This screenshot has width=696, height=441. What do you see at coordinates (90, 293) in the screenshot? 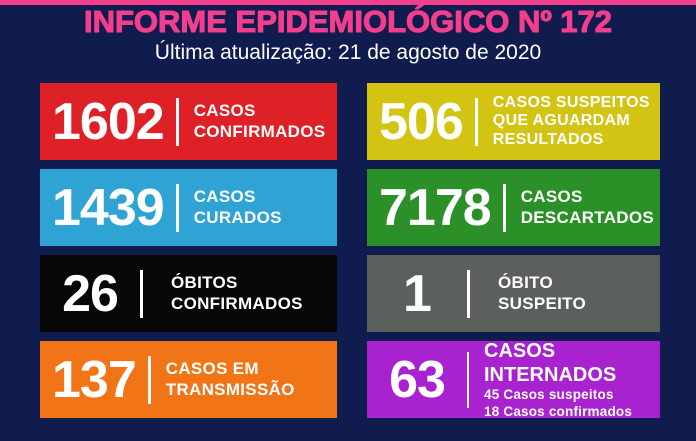
I see `stat-value: 26` at bounding box center [90, 293].